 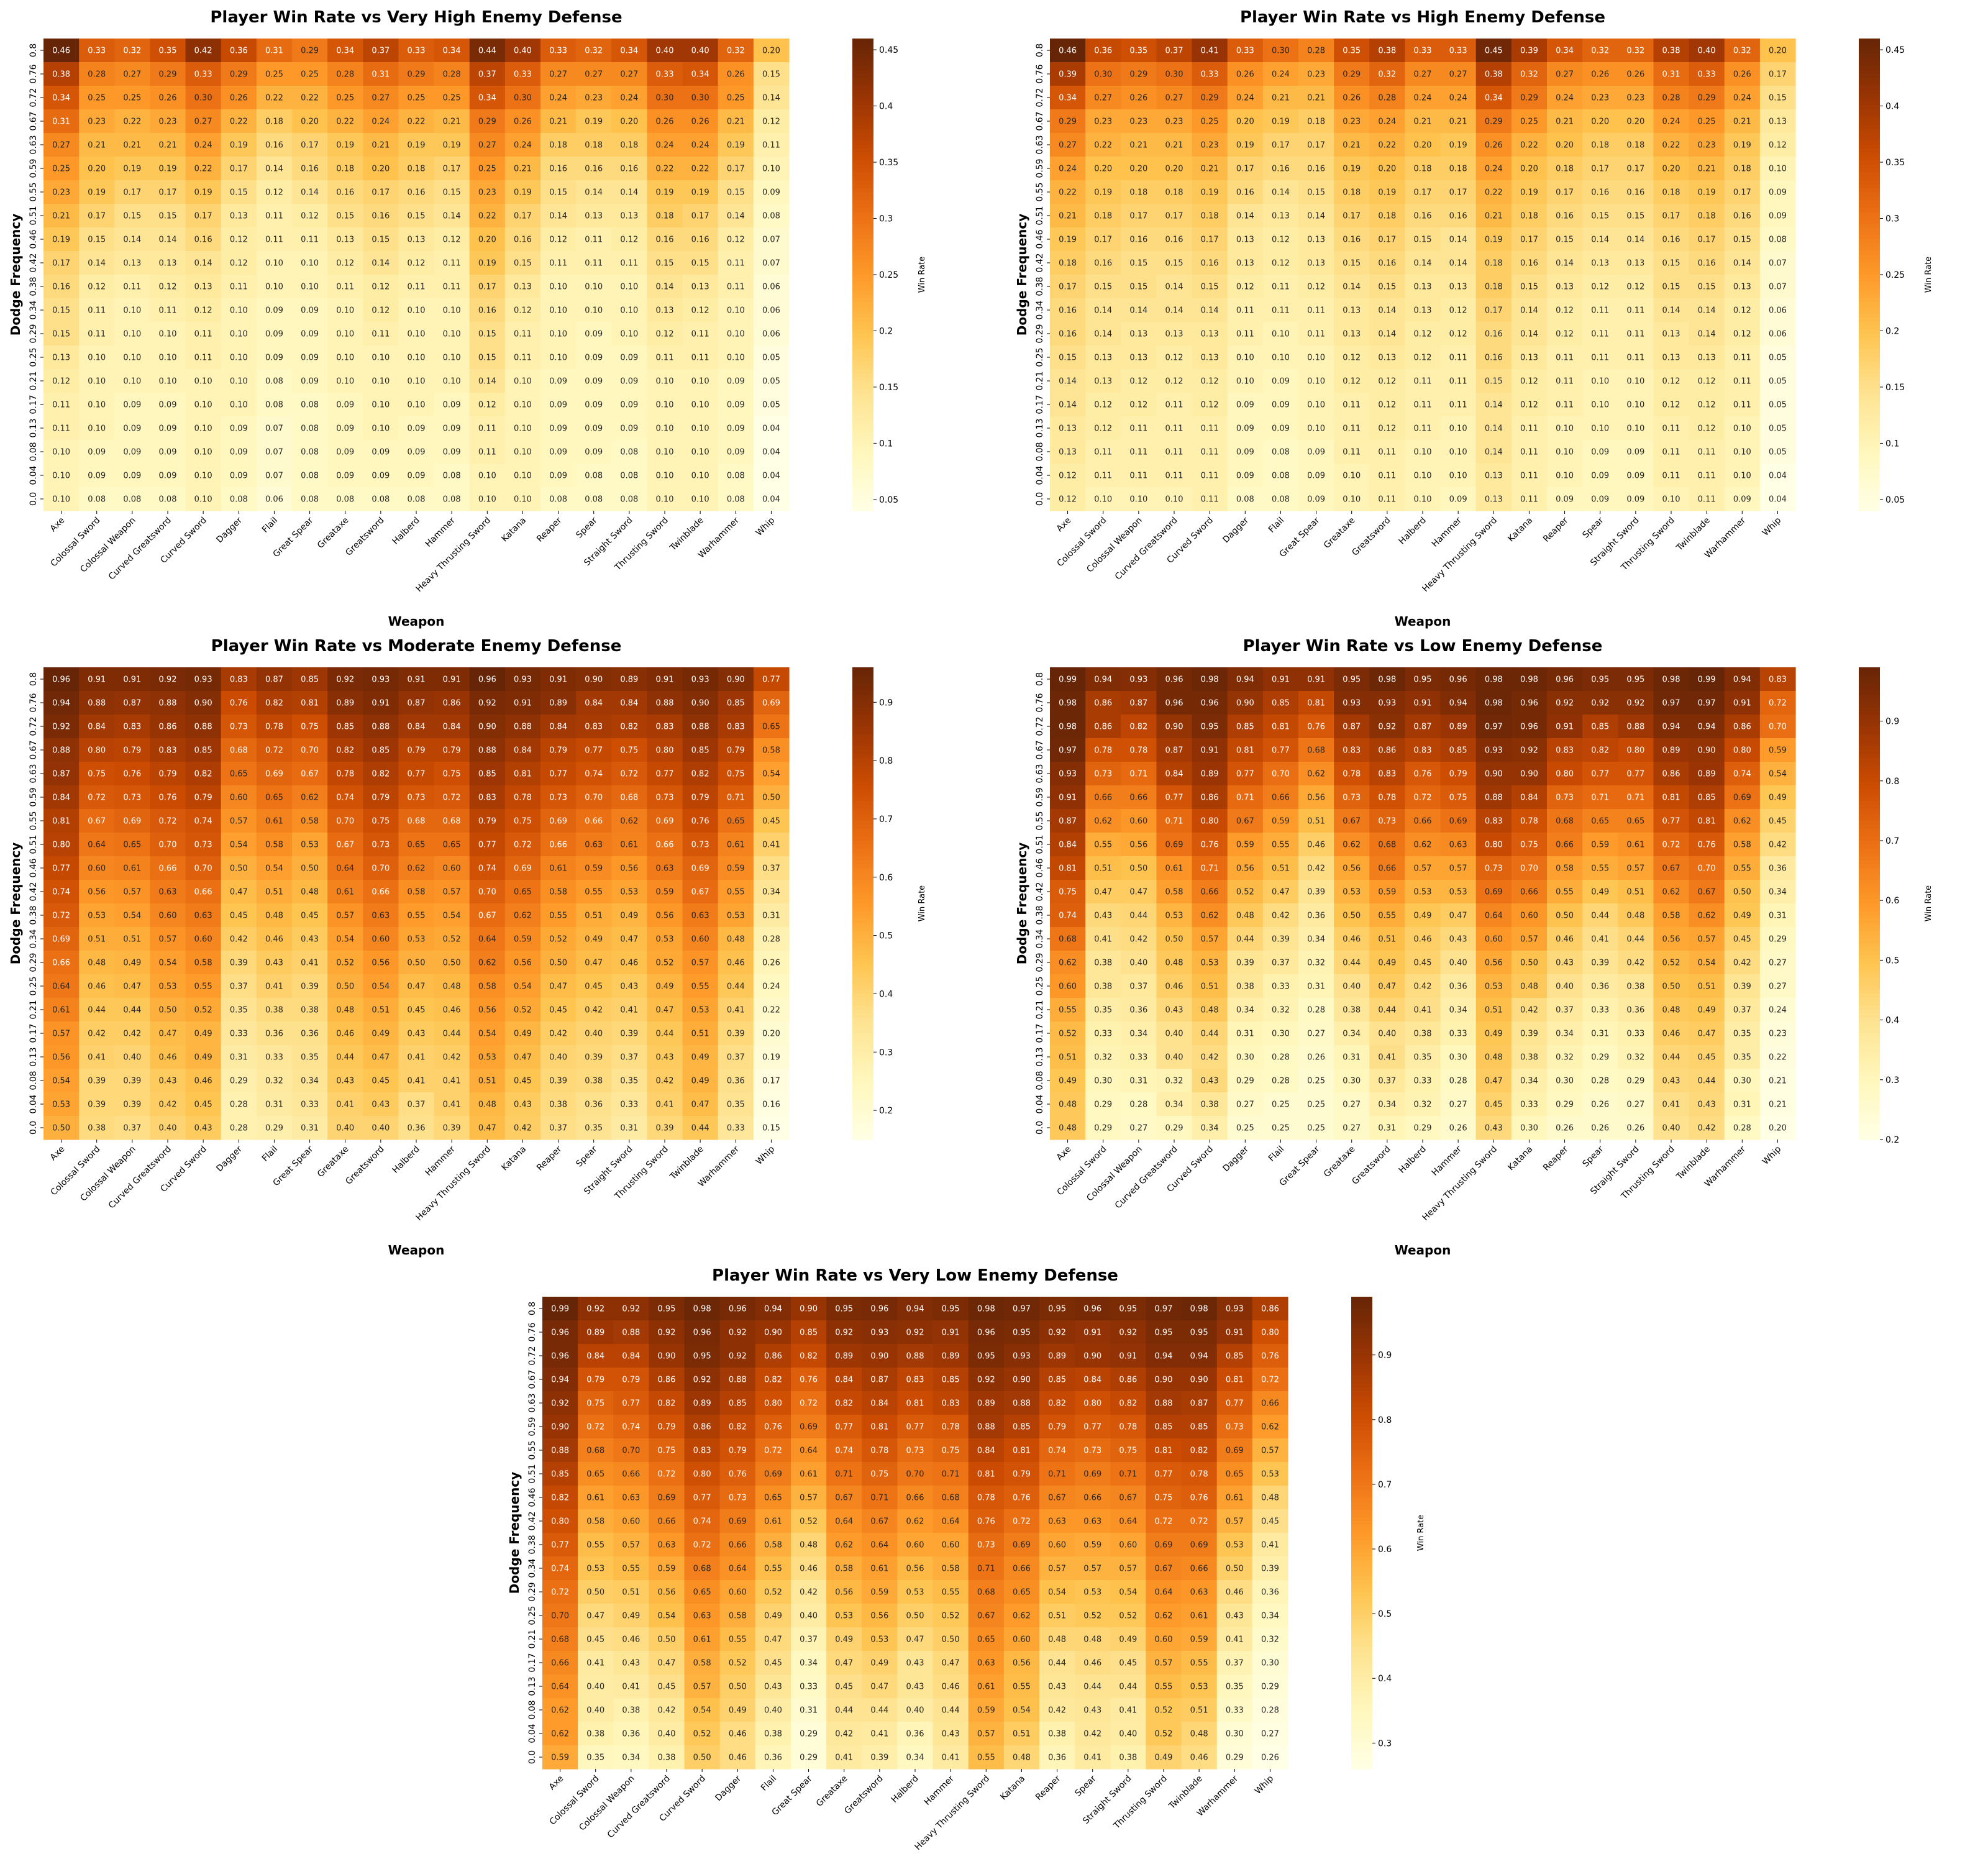 What do you see at coordinates (1164, 1616) in the screenshot?
I see `cell-value-label: 0.62` at bounding box center [1164, 1616].